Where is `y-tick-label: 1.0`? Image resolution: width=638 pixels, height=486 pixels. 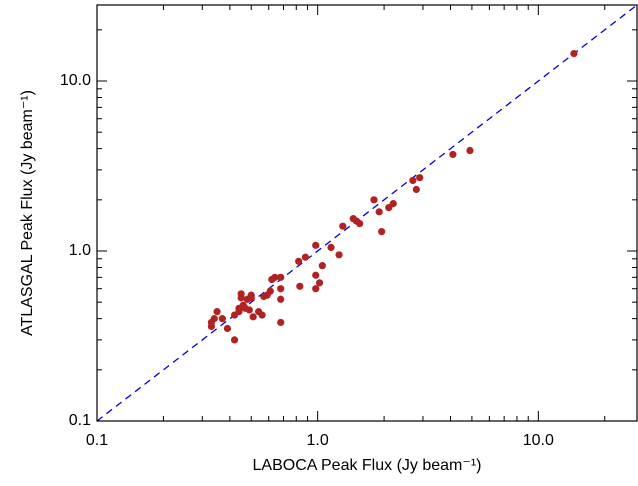
y-tick-label: 1.0 is located at coordinates (80, 250).